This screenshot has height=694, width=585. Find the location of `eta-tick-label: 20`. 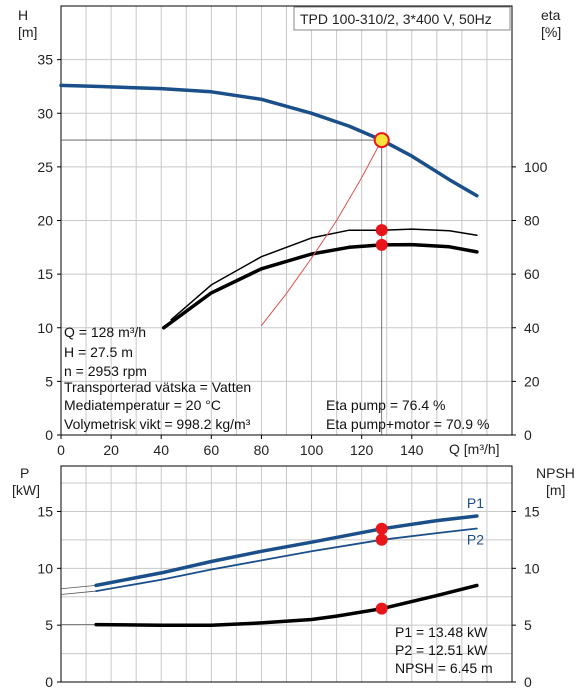

eta-tick-label: 20 is located at coordinates (532, 381).